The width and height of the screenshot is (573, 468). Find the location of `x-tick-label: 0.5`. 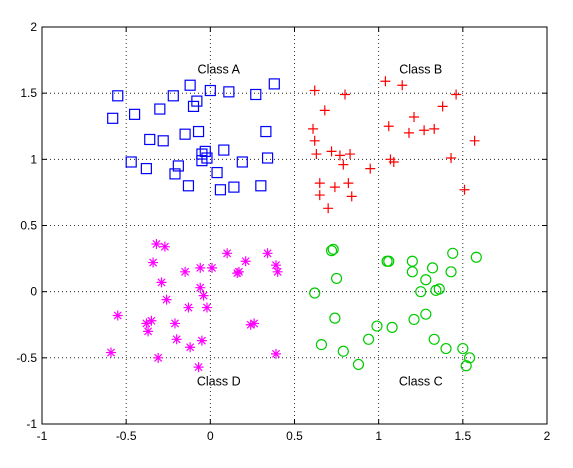

x-tick-label: 0.5 is located at coordinates (294, 436).